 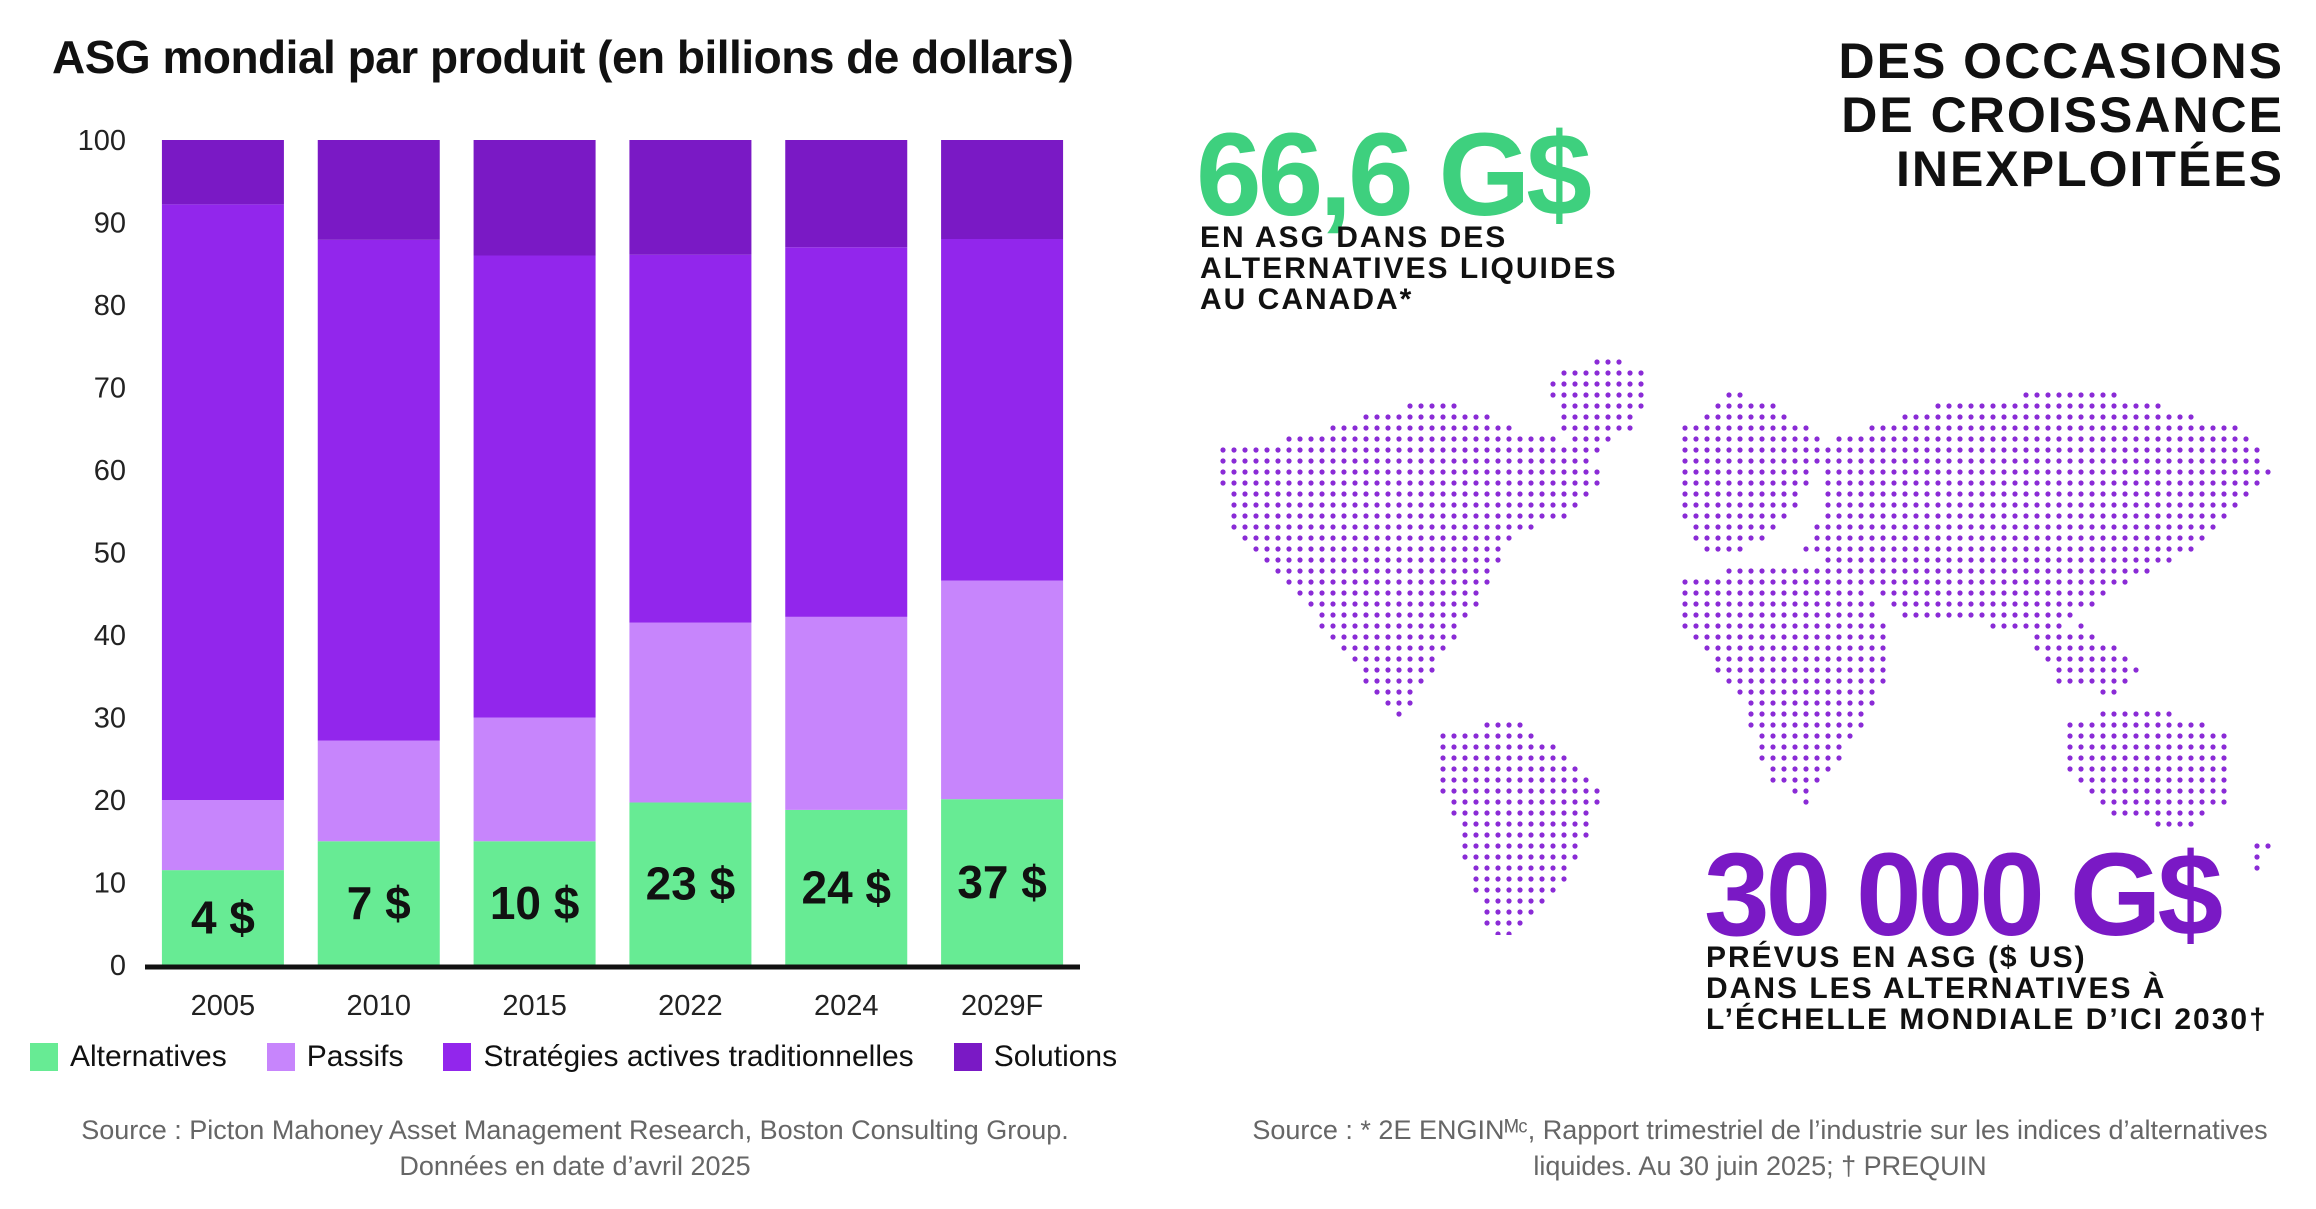 I want to click on legend-item-strategies-actives: Stratégies actives traditionnelles, so click(x=678, y=1057).